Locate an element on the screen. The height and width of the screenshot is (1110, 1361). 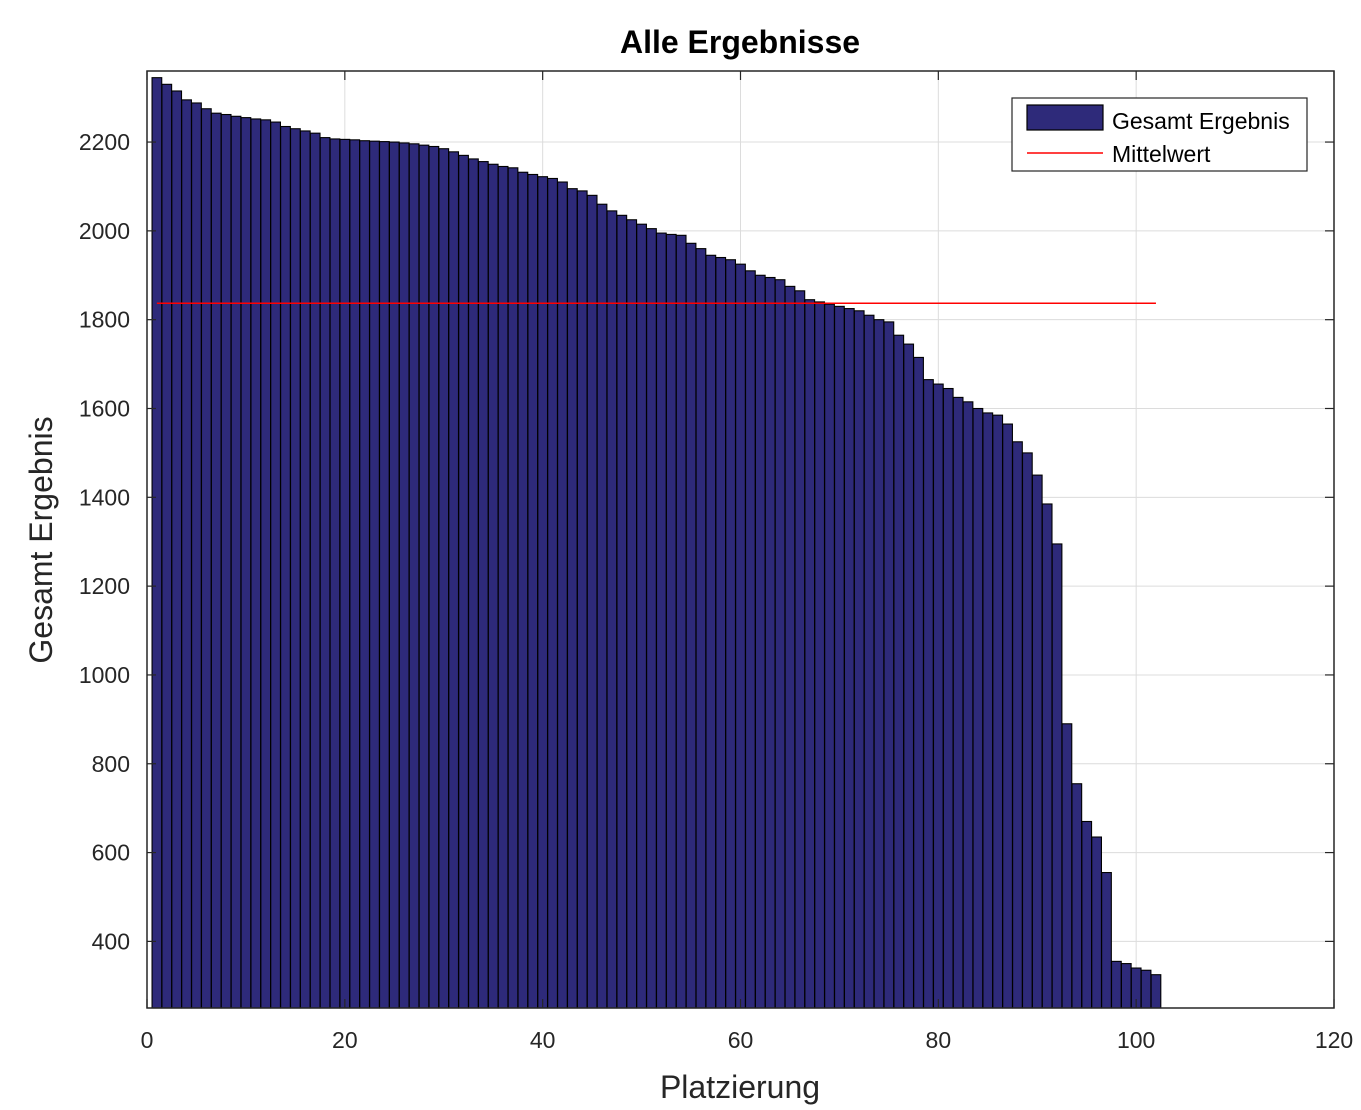
x-axis-label: Platzierung is located at coordinates (740, 1087).